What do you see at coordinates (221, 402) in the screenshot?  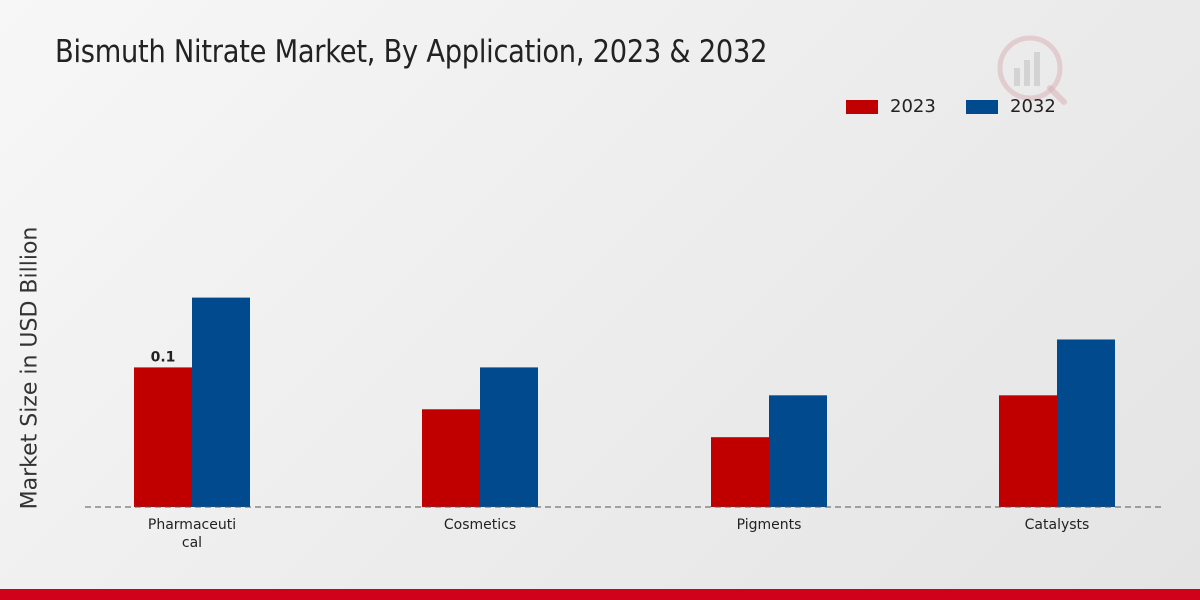 I see `bar-2032-pharmaceutical` at bounding box center [221, 402].